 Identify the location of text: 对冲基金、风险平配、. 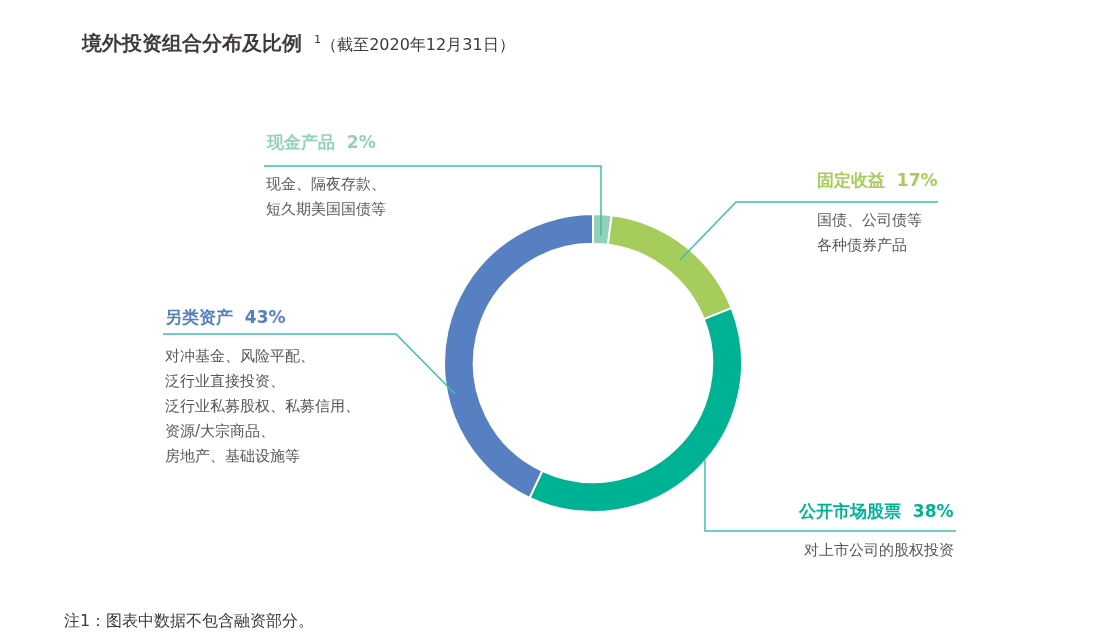
(240, 356).